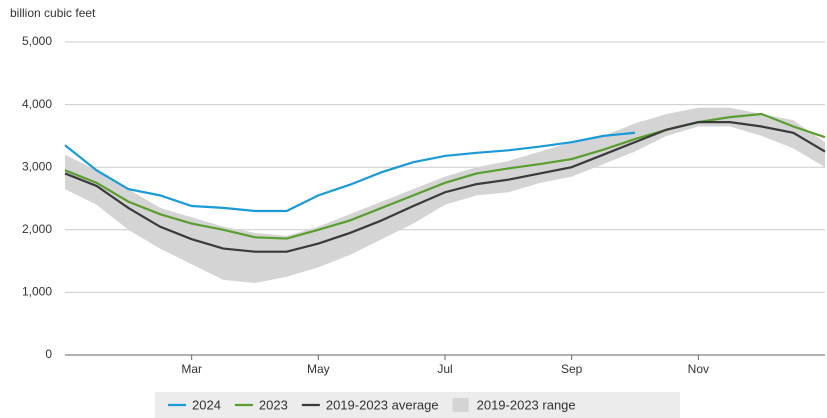  What do you see at coordinates (37, 229) in the screenshot?
I see `y-tick-label: 2,000` at bounding box center [37, 229].